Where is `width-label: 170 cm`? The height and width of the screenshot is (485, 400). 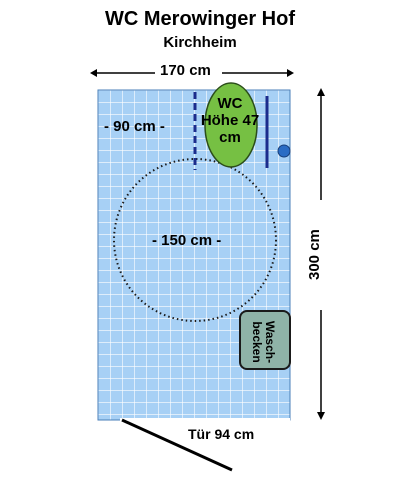 width-label: 170 cm is located at coordinates (185, 70).